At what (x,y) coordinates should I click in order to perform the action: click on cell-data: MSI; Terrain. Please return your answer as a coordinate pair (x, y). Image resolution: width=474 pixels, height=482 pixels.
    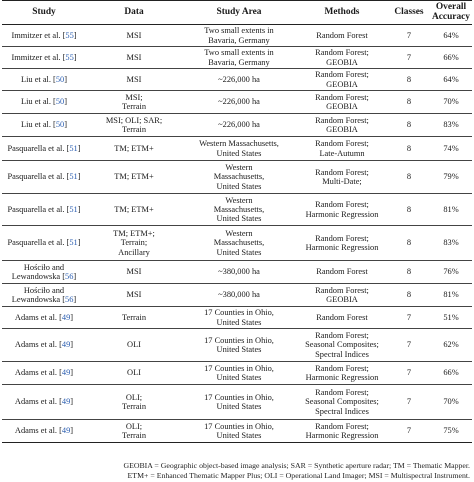
    Looking at the image, I should click on (134, 102).